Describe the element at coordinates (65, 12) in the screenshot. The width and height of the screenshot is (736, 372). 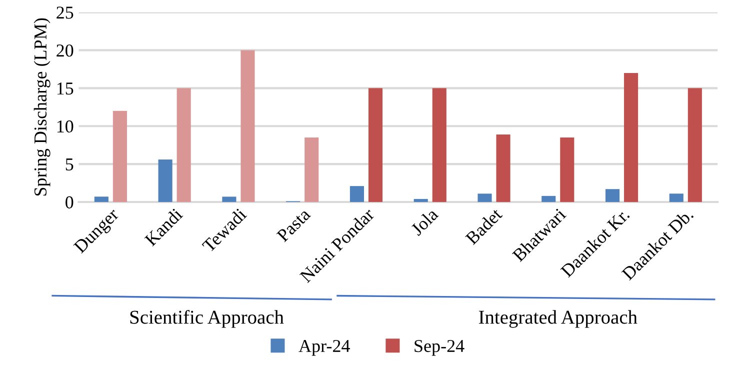
I see `y-tick-label: 25` at that location.